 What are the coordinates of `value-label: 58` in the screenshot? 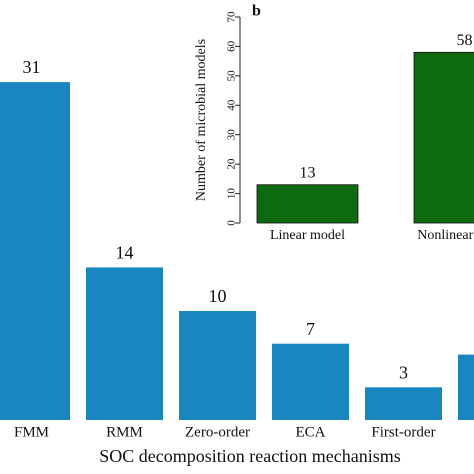 It's located at (465, 40).